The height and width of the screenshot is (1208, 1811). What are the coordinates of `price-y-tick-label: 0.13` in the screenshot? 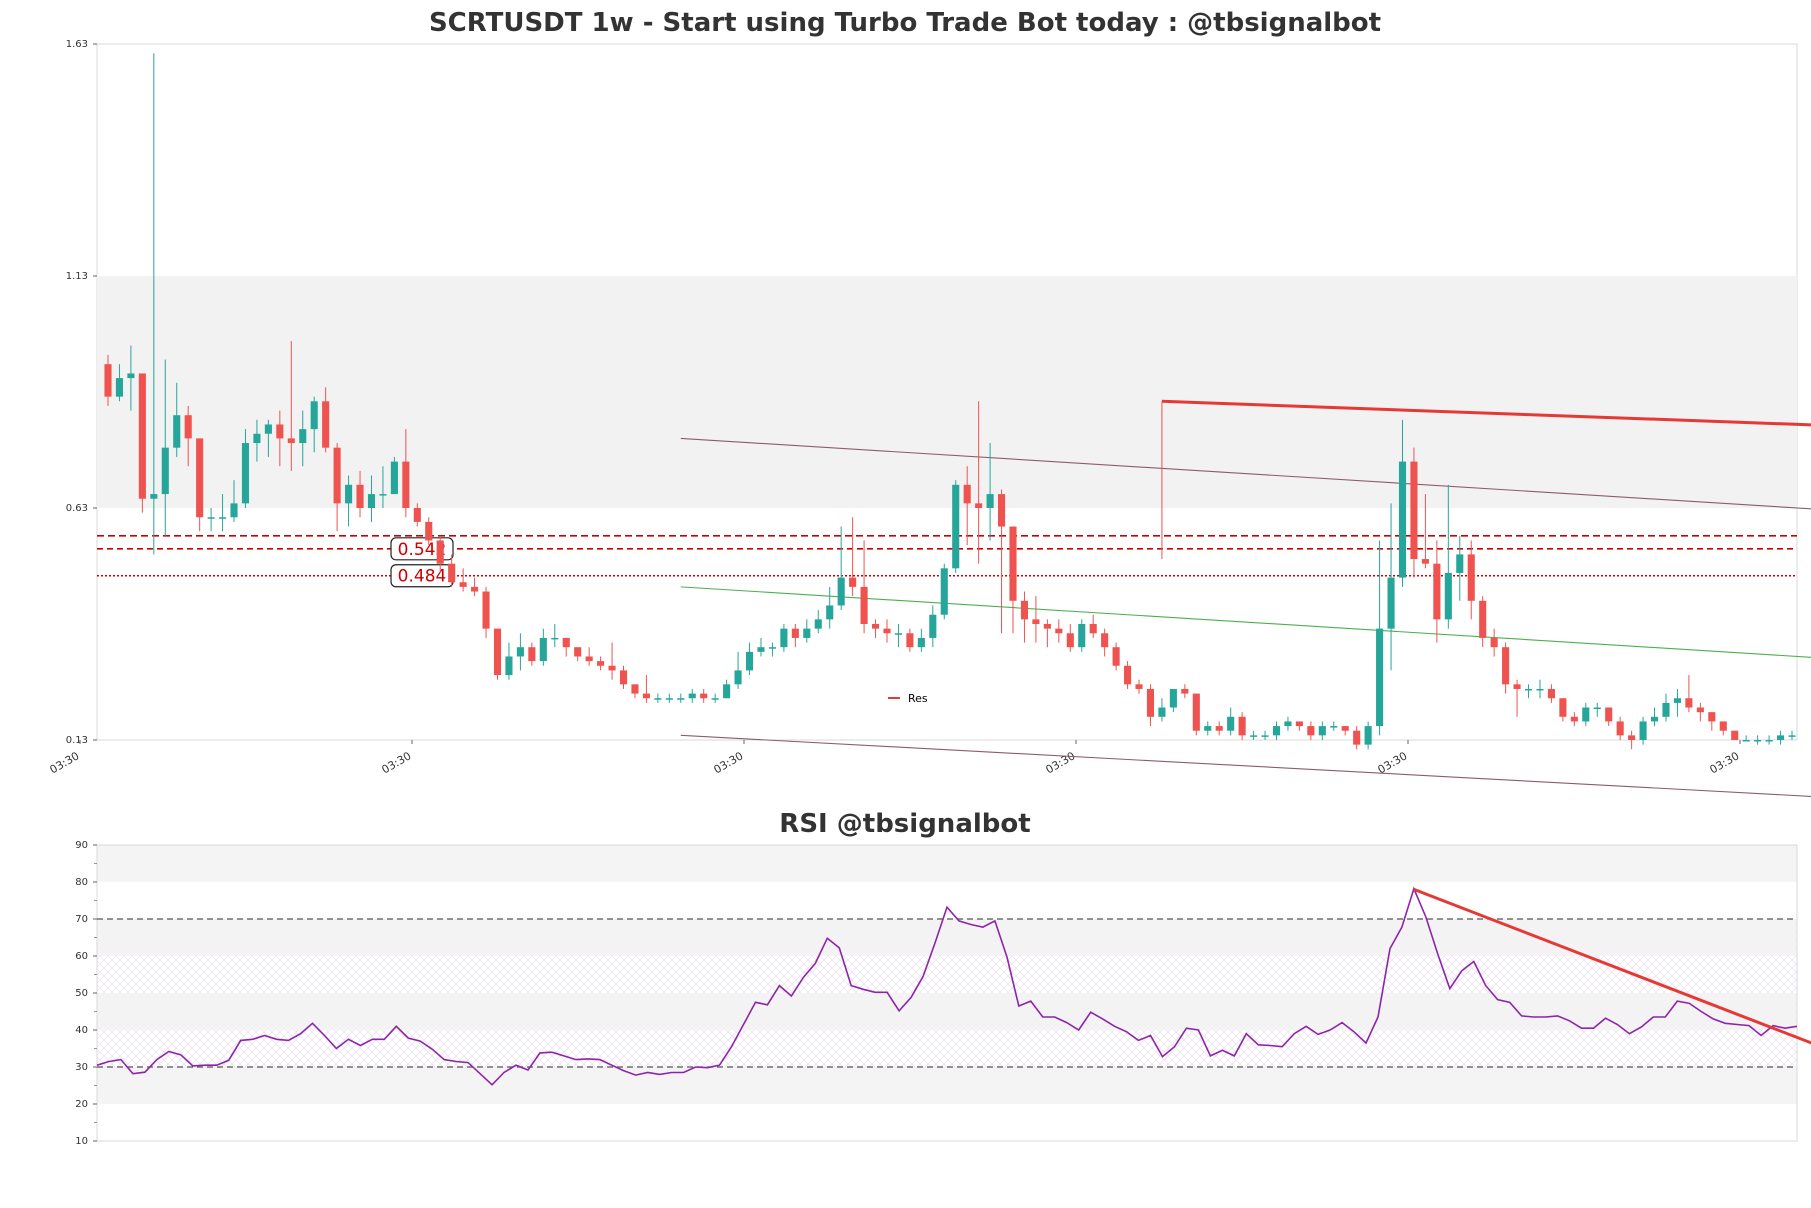 It's located at (77, 740).